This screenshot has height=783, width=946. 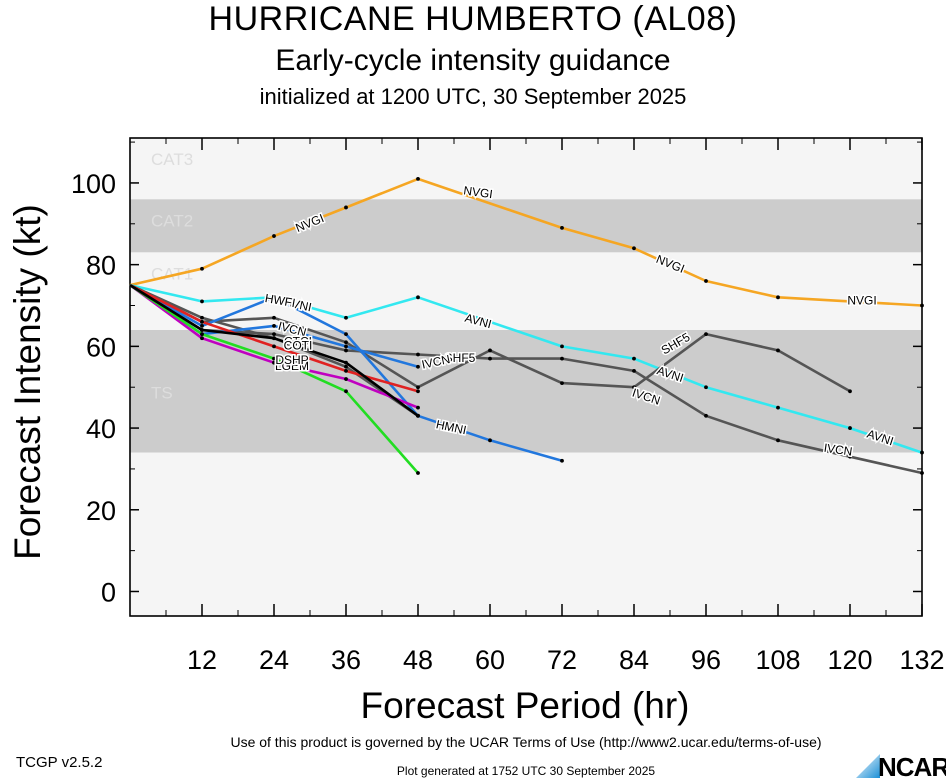 What do you see at coordinates (101, 511) in the screenshot?
I see `y-tick-label: 20` at bounding box center [101, 511].